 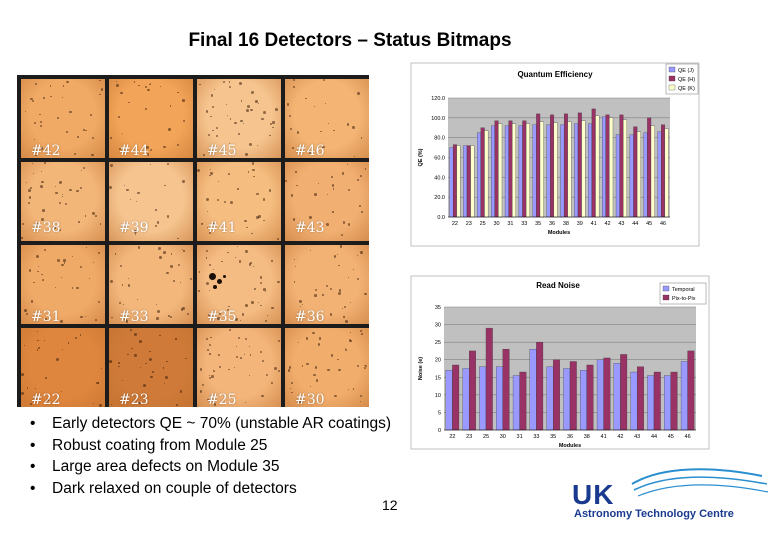 What do you see at coordinates (594, 224) in the screenshot?
I see `x-tick-label: 41` at bounding box center [594, 224].